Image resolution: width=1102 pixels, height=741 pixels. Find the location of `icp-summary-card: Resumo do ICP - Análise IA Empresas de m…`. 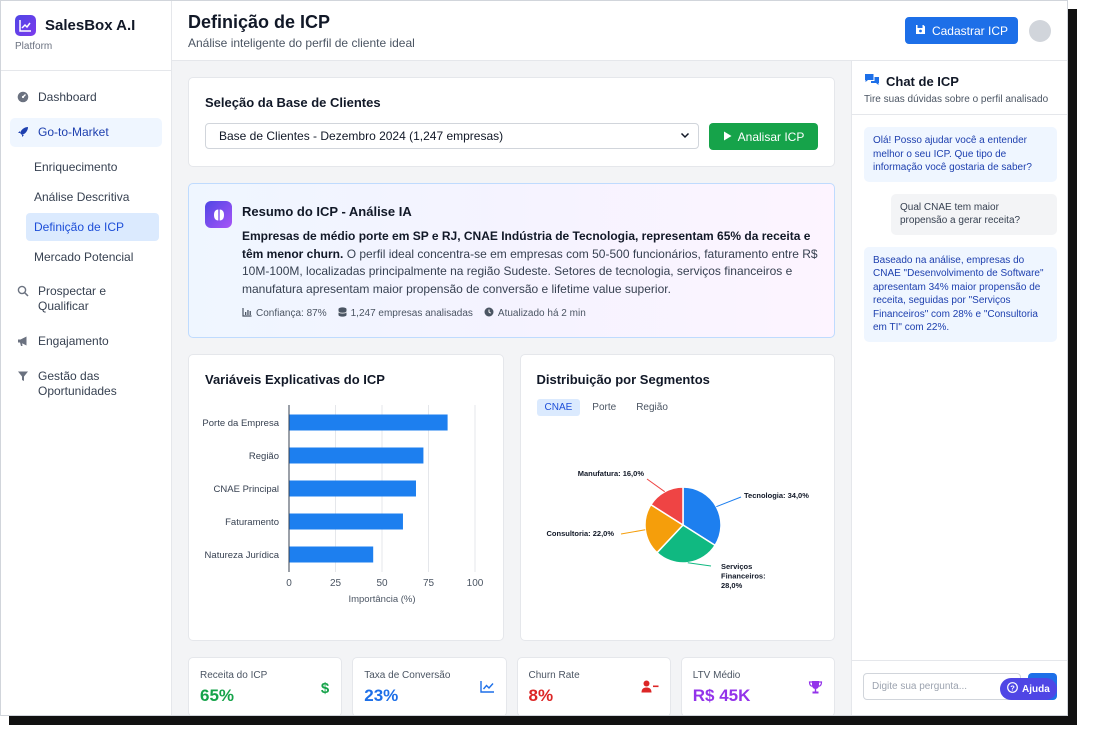

icp-summary-card: Resumo do ICP - Análise IA Empresas de m… is located at coordinates (511, 260).